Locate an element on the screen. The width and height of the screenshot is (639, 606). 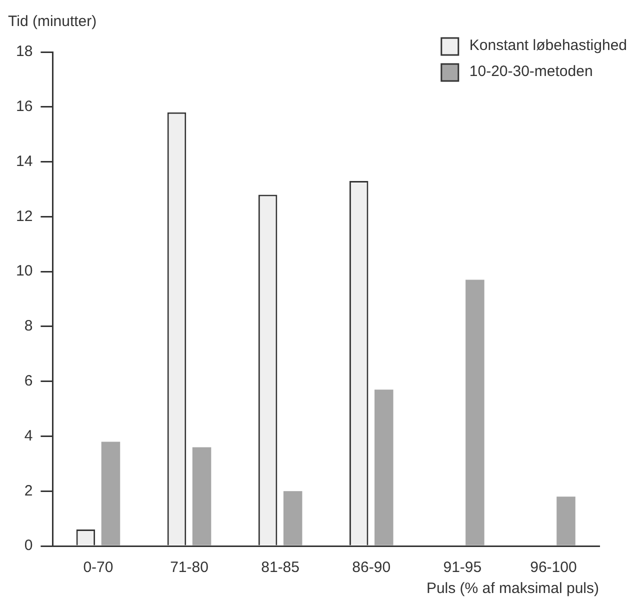
y-tick-label: 14 is located at coordinates (24, 161).